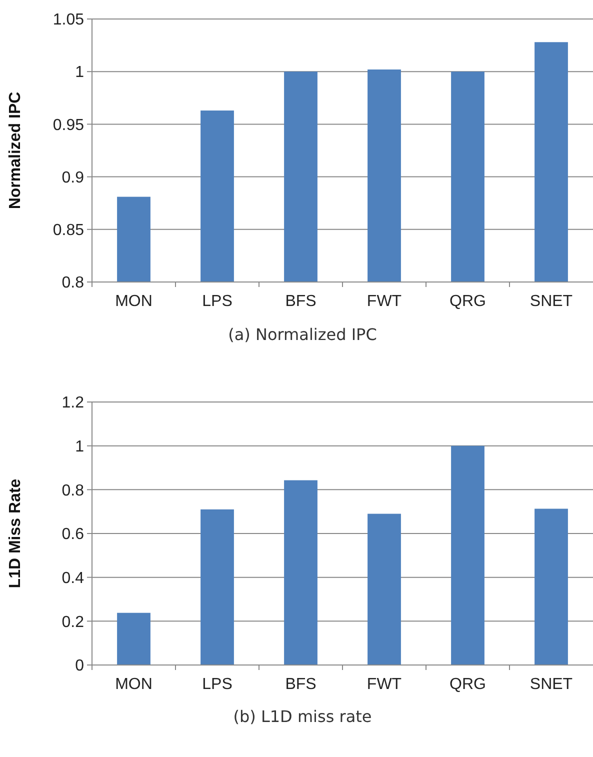 This screenshot has height=757, width=593. Describe the element at coordinates (302, 334) in the screenshot. I see `text: (a) Normalized IPC` at that location.